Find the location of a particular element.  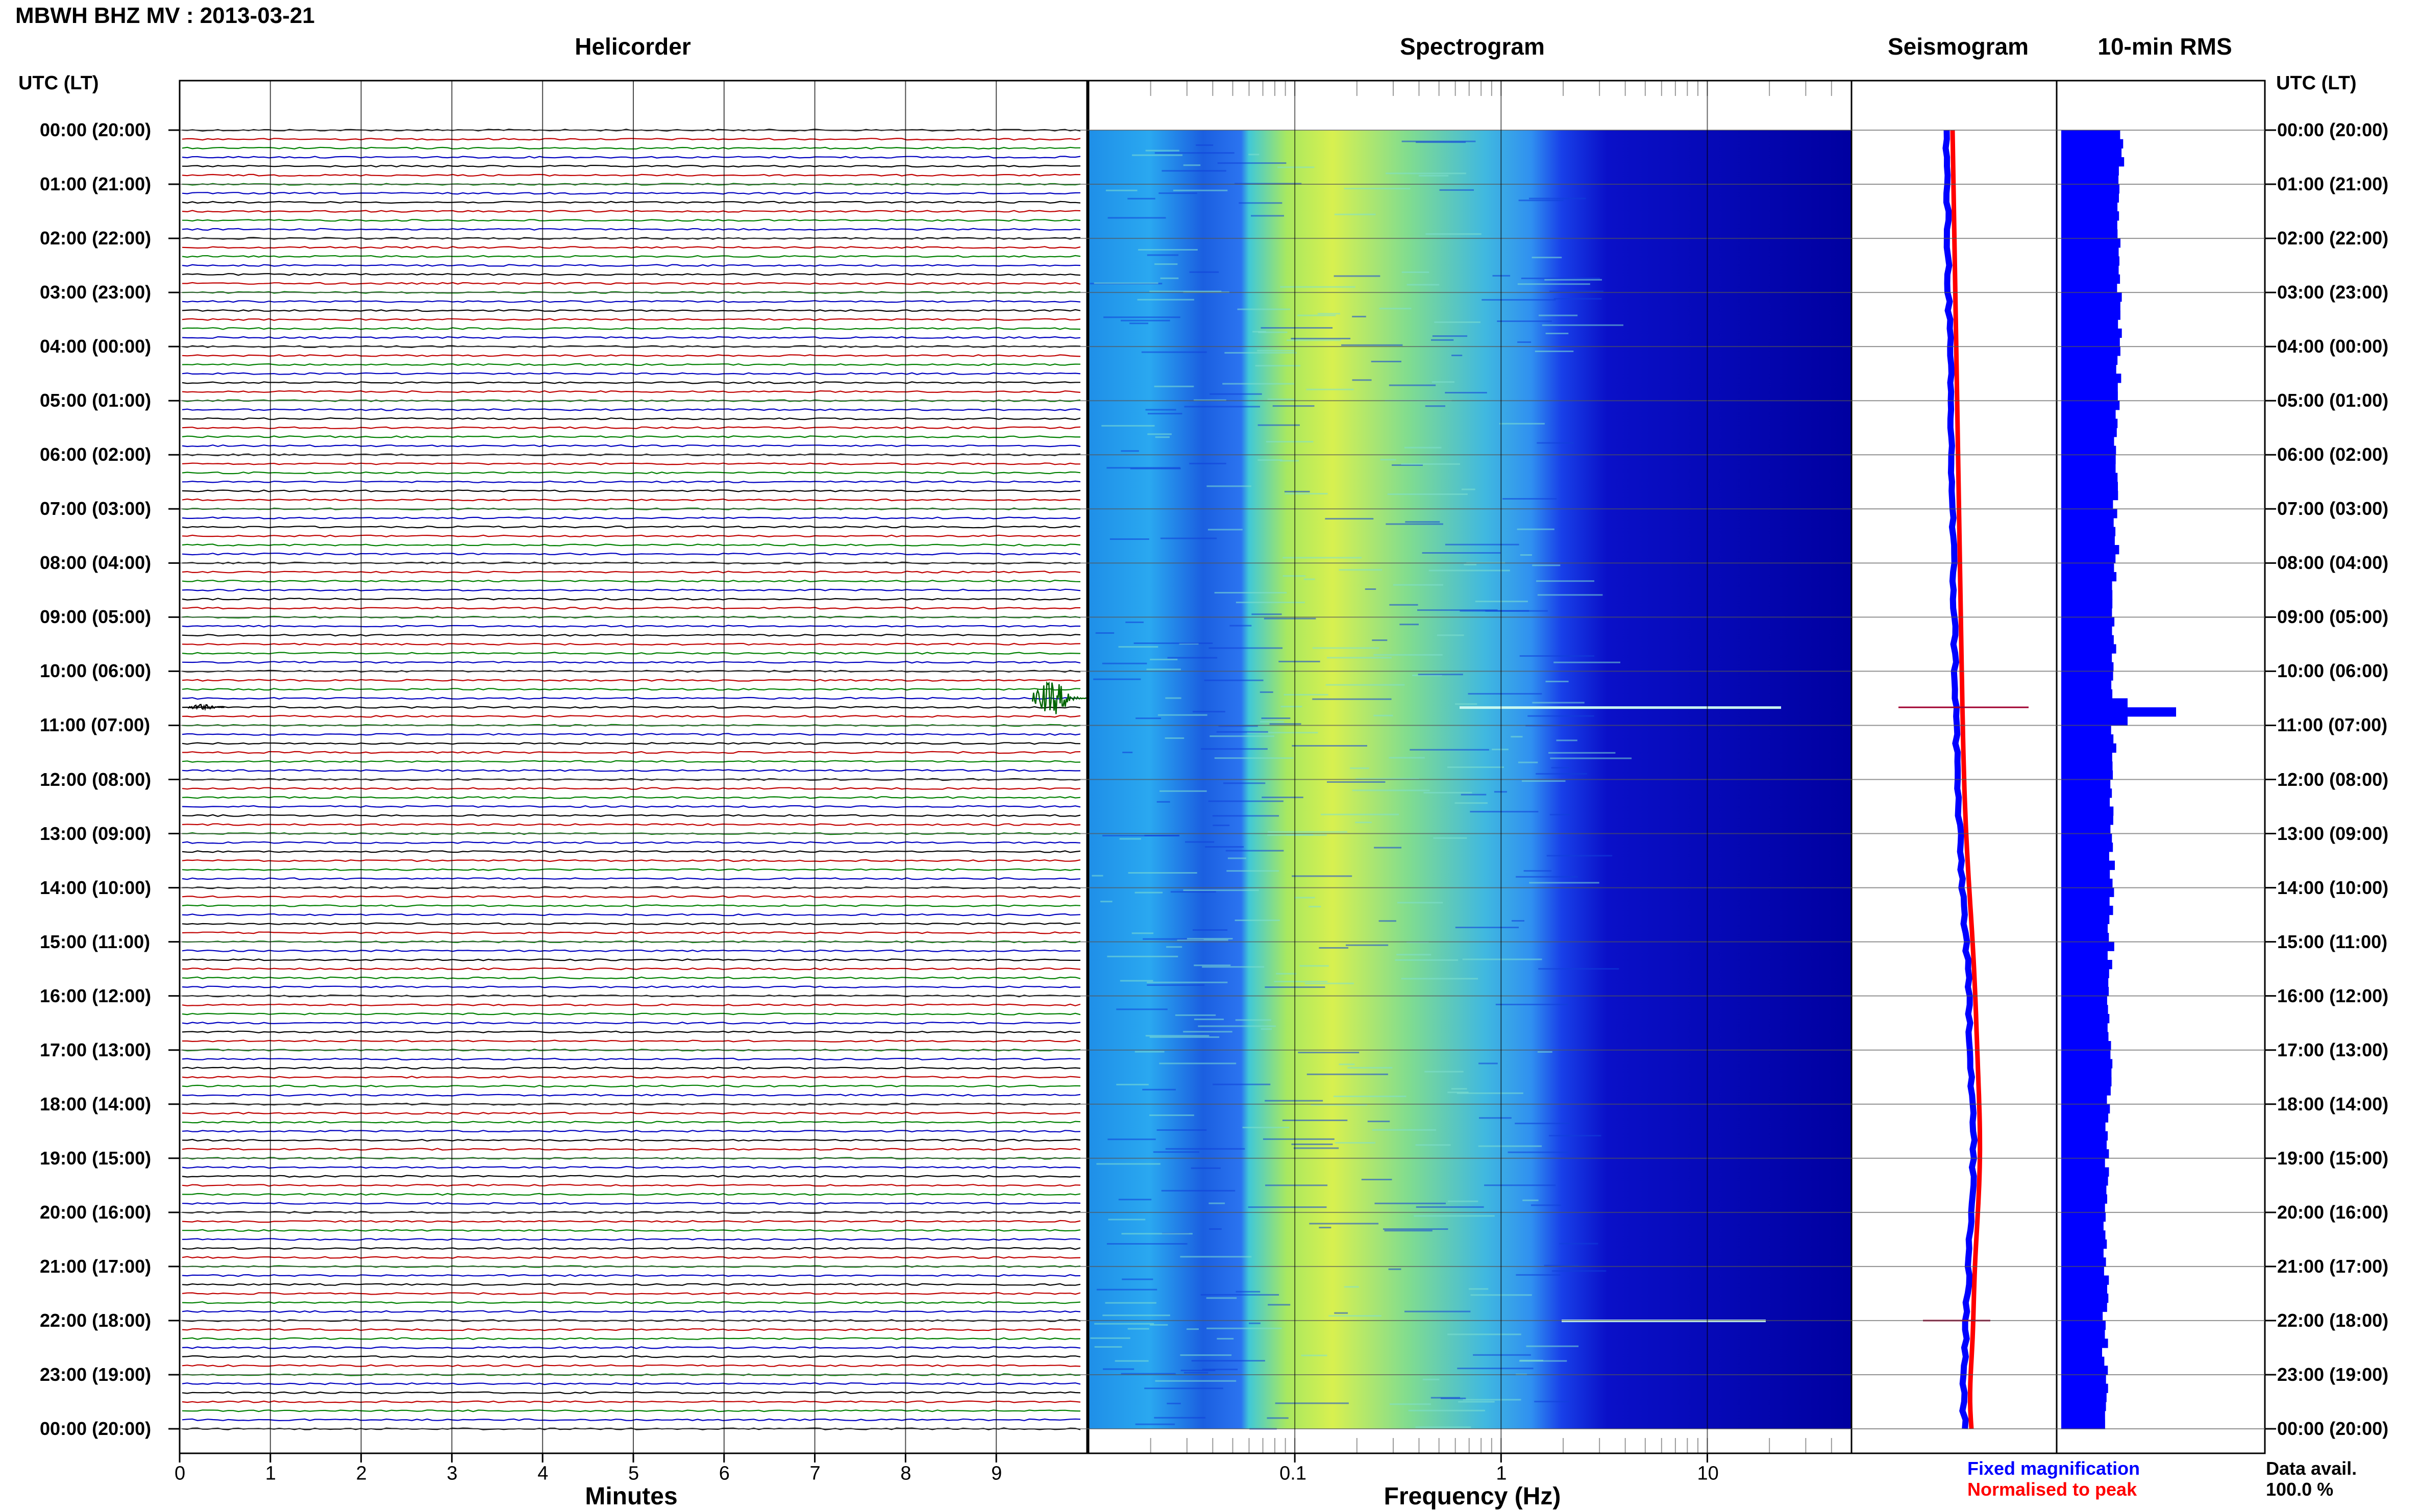

minute-tick-label: 2 is located at coordinates (361, 1473).